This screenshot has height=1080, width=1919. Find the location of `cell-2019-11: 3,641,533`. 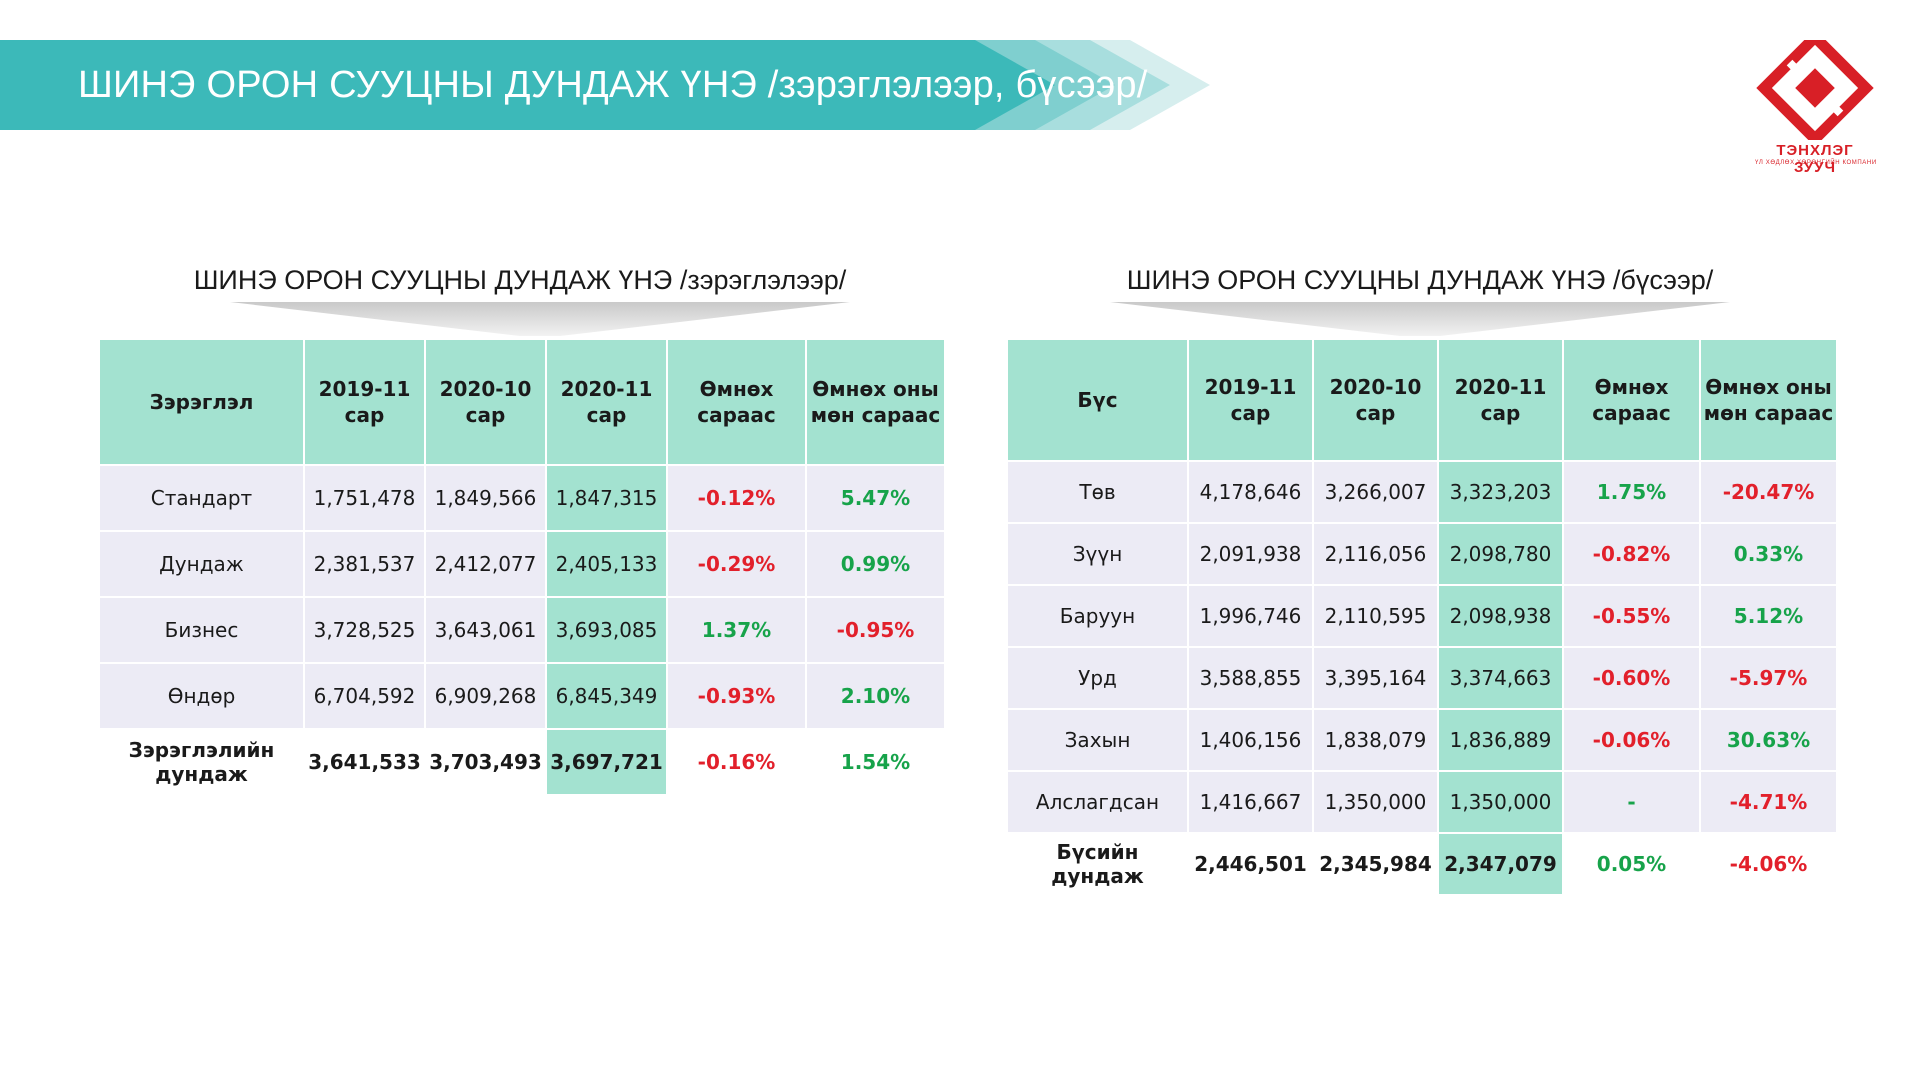

cell-2019-11: 3,641,533 is located at coordinates (364, 762).